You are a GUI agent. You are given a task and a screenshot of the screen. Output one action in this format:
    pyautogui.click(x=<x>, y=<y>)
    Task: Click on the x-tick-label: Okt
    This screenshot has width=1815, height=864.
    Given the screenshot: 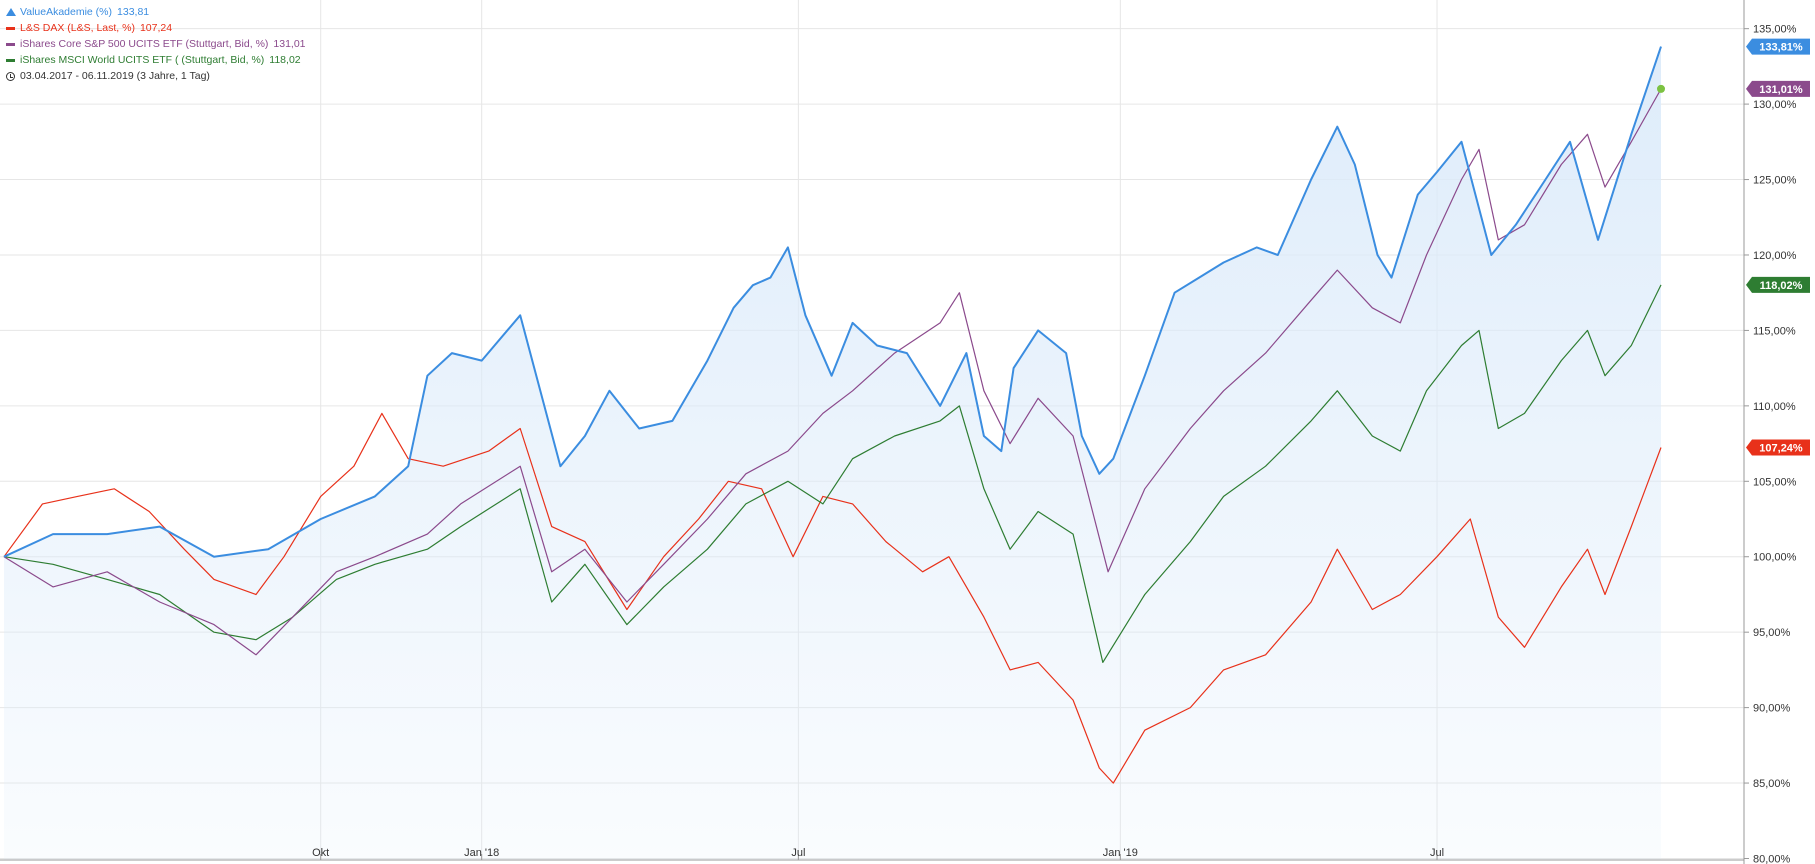 What is the action you would take?
    pyautogui.click(x=320, y=853)
    